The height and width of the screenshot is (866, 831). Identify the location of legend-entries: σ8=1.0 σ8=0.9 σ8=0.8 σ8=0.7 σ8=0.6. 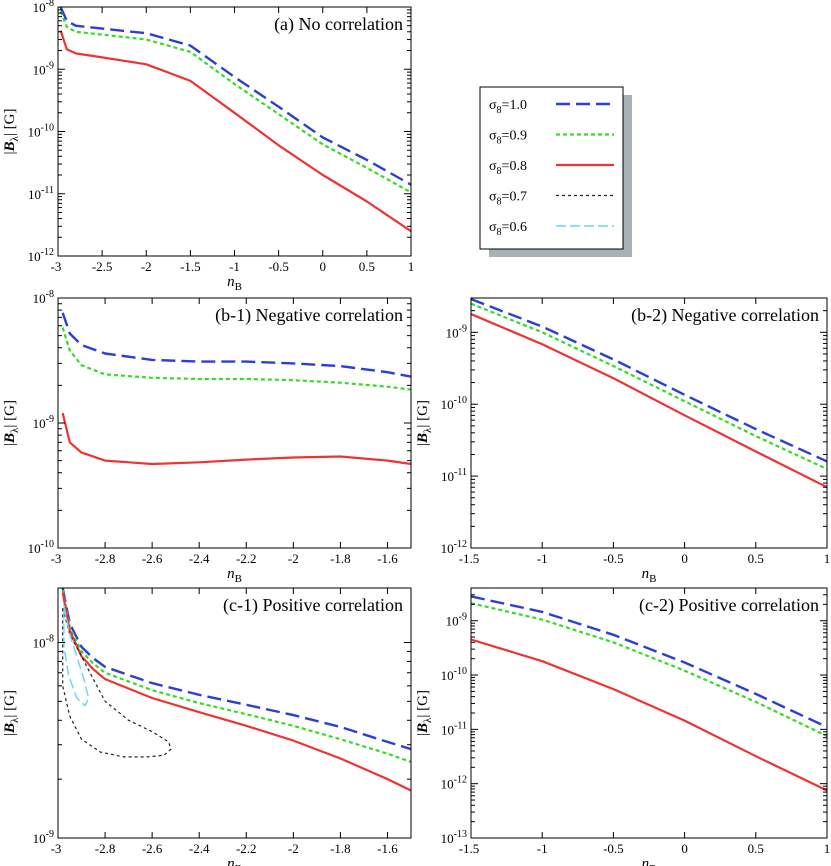
(551, 168).